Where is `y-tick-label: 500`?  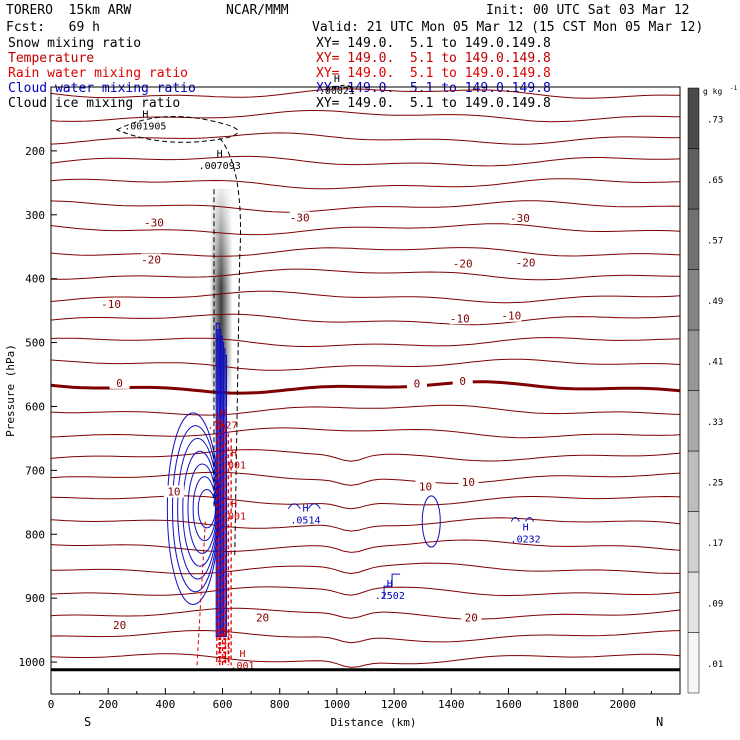
y-tick-label: 500 is located at coordinates (35, 343).